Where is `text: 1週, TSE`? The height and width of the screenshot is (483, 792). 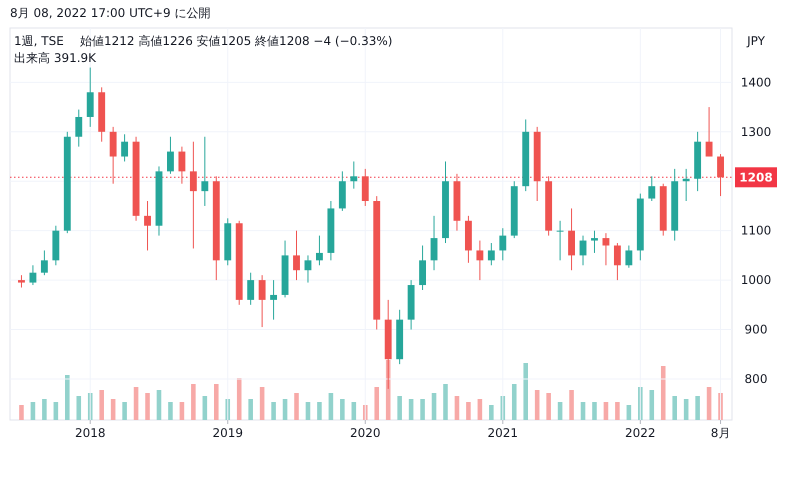
text: 1週, TSE is located at coordinates (39, 41).